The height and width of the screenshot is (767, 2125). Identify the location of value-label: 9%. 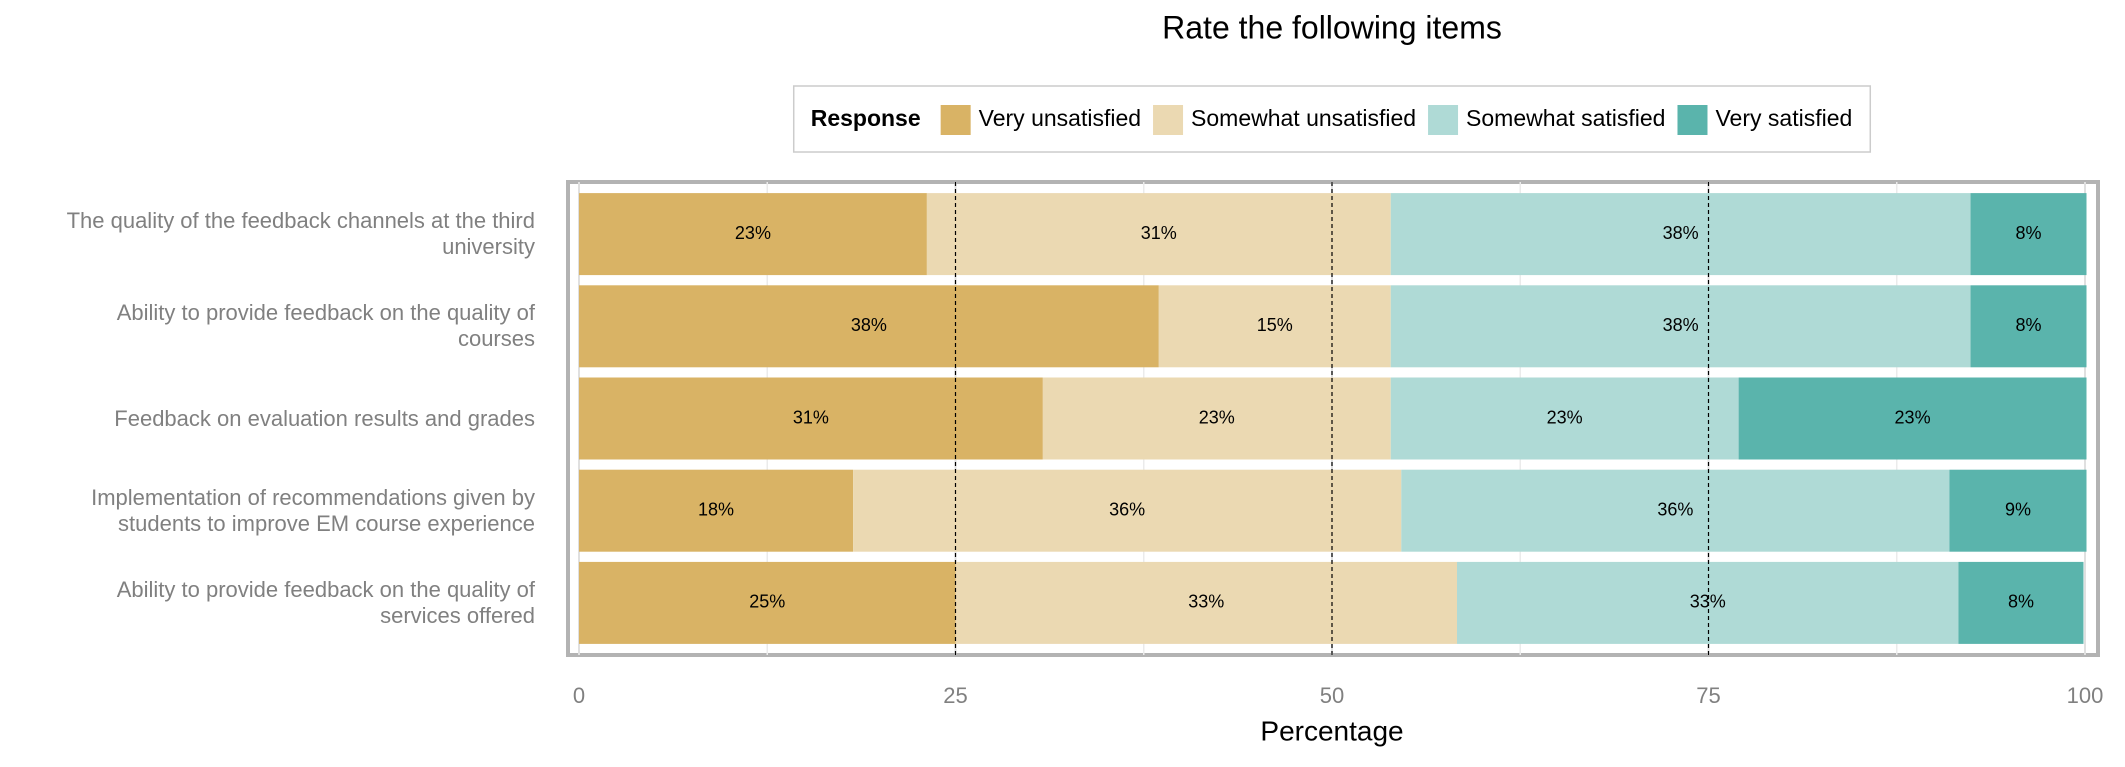
(2018, 509).